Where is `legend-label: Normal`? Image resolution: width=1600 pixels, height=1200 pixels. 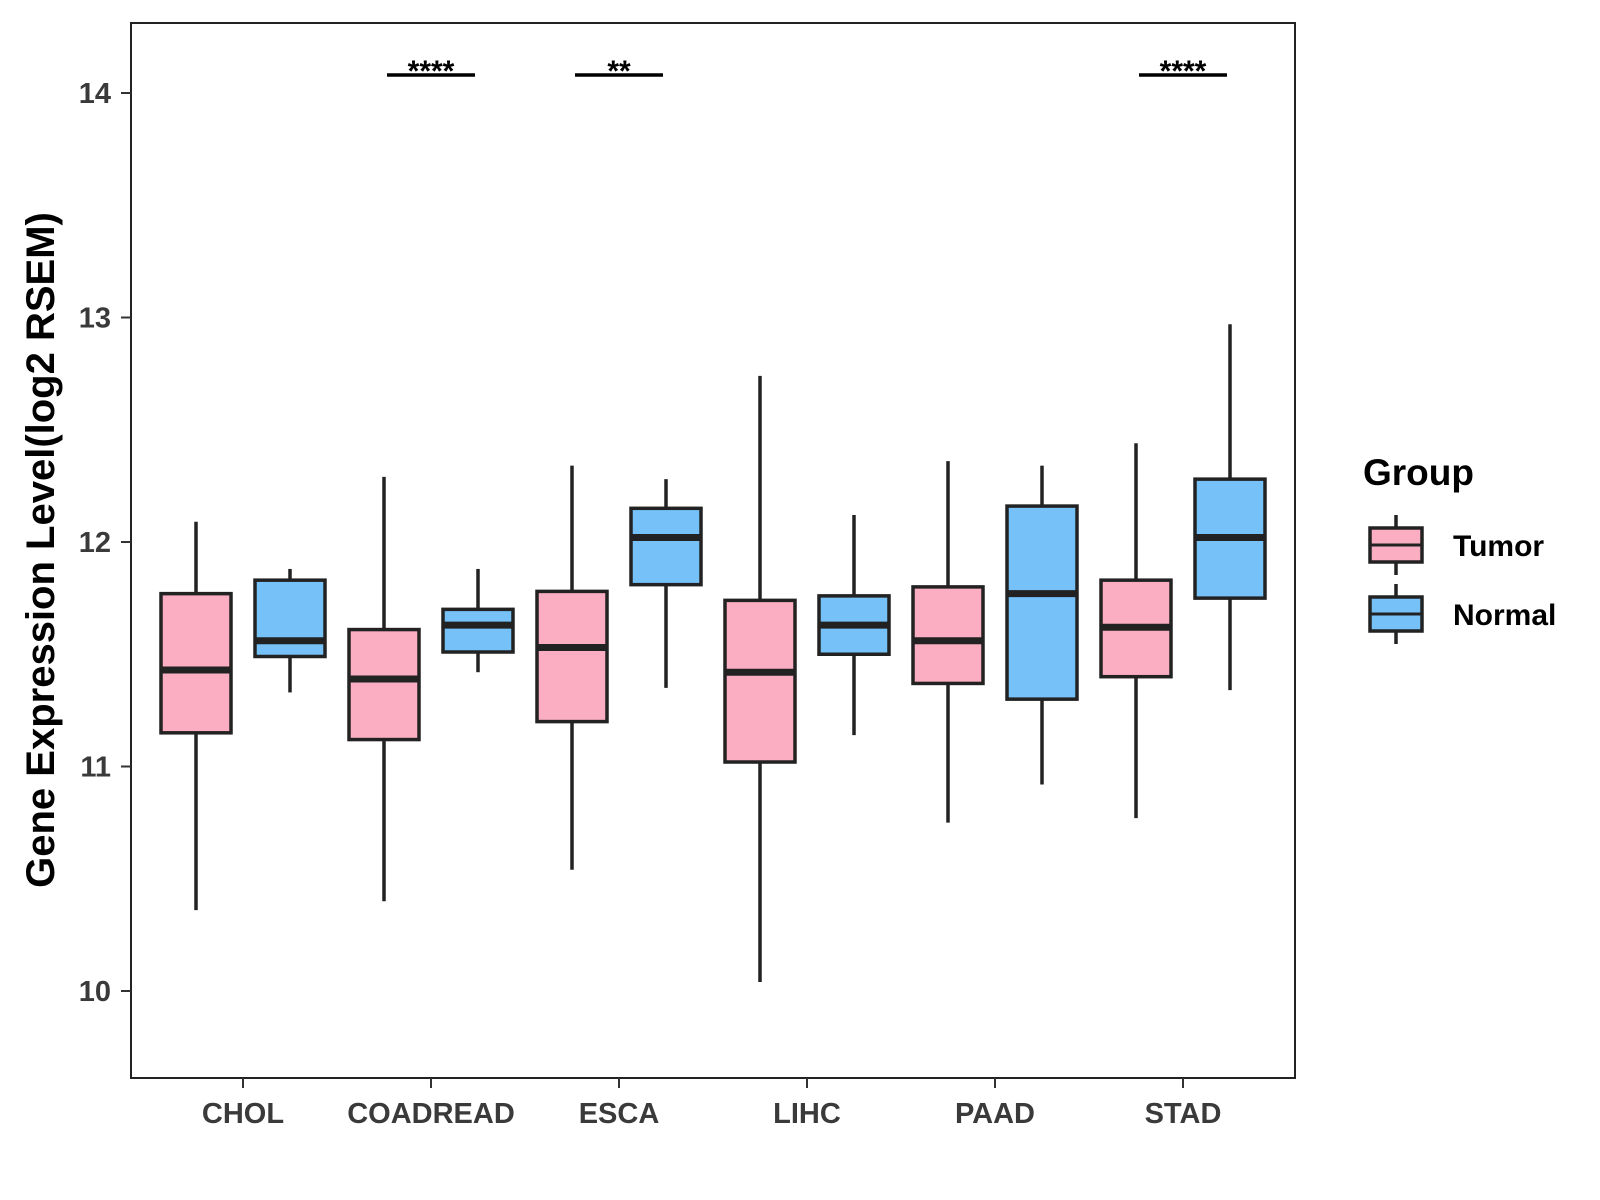
legend-label: Normal is located at coordinates (1504, 615).